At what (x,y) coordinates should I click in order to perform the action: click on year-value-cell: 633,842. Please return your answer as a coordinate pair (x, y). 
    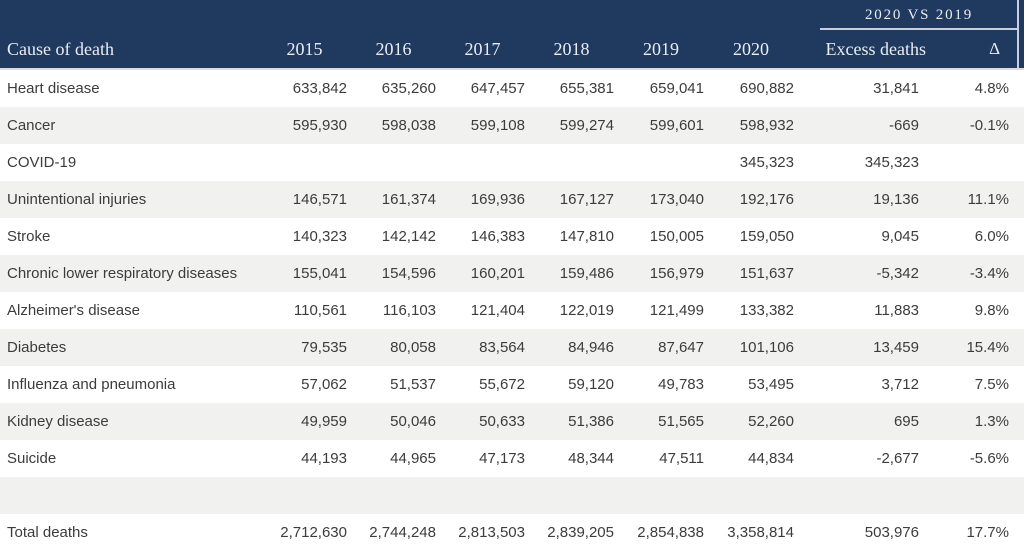
    Looking at the image, I should click on (319, 88).